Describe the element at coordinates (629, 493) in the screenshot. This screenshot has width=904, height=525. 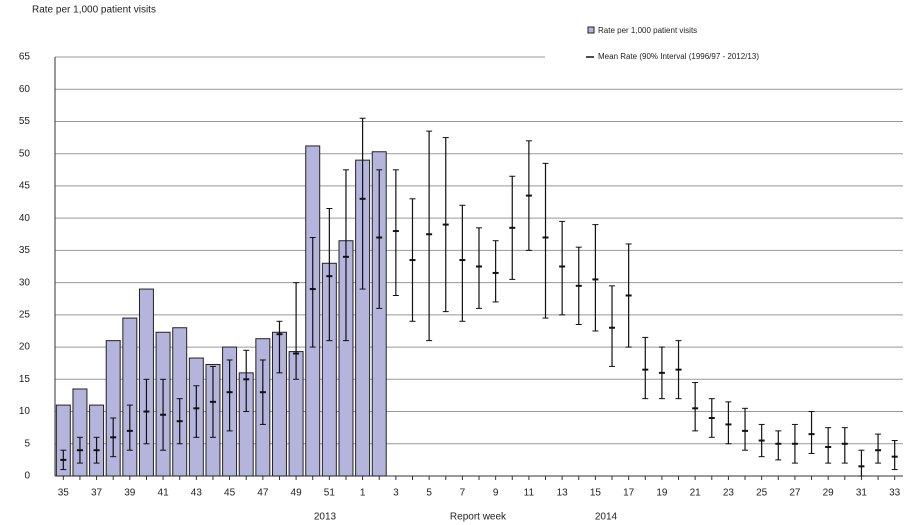
I see `x-tick-label: 17` at that location.